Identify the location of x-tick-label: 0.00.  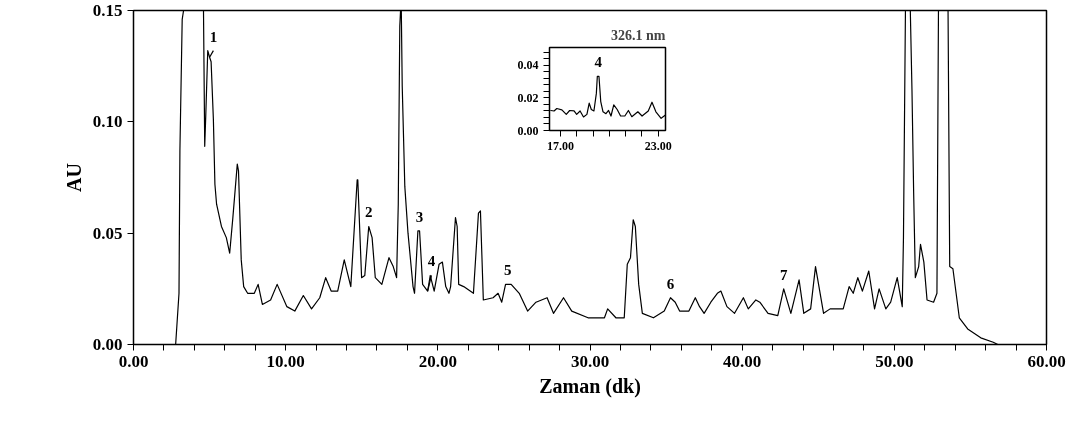
(133, 361).